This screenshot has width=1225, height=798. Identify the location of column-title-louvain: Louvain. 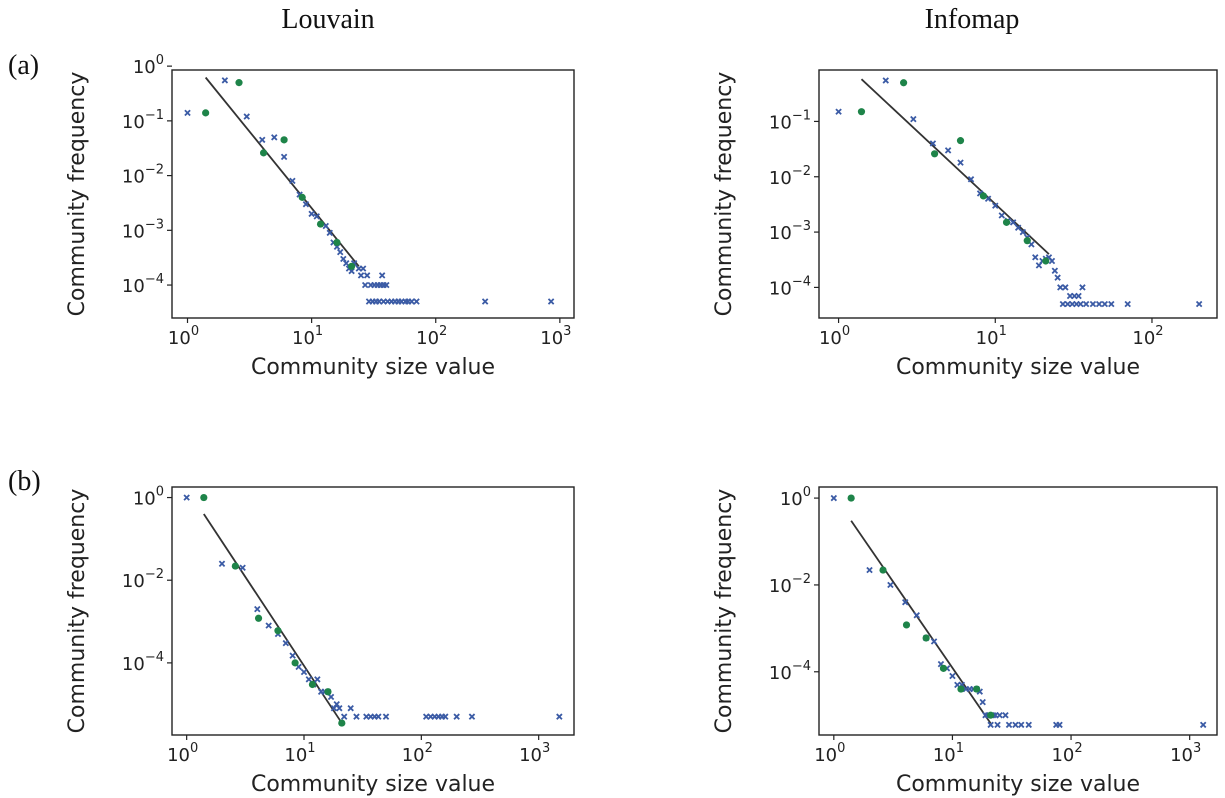
(327, 19).